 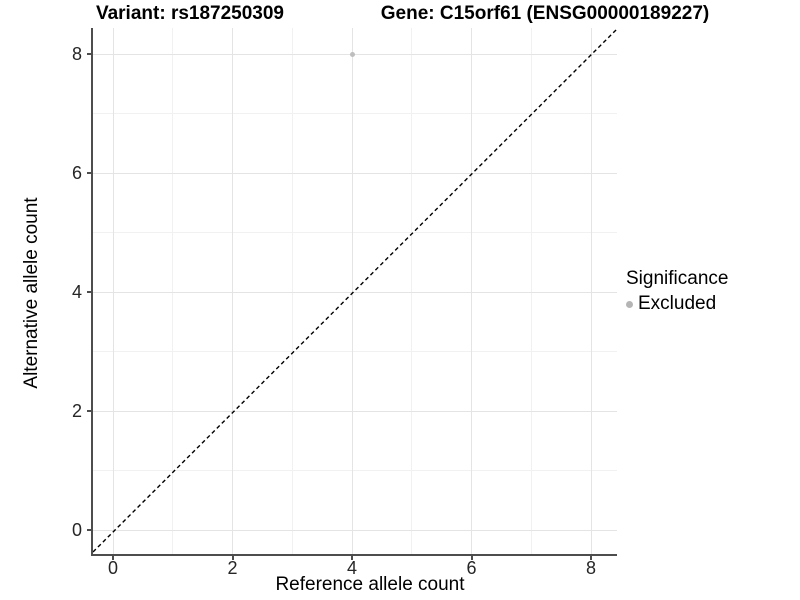 I want to click on x-axis-title: Reference allele count, so click(x=370, y=584).